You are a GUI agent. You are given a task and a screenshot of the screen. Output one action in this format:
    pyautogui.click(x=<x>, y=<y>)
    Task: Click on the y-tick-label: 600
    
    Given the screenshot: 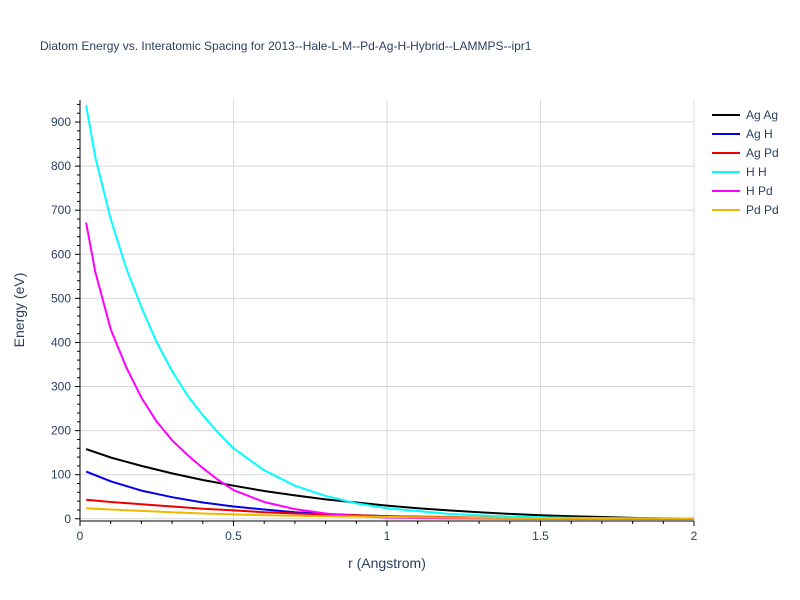 What is the action you would take?
    pyautogui.click(x=61, y=254)
    